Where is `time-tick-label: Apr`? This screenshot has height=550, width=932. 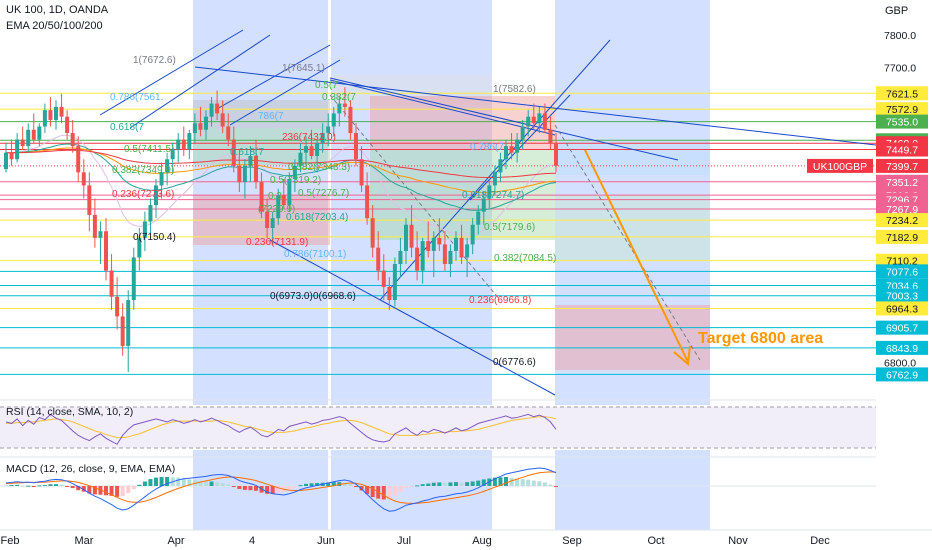 time-tick-label: Apr is located at coordinates (175, 541).